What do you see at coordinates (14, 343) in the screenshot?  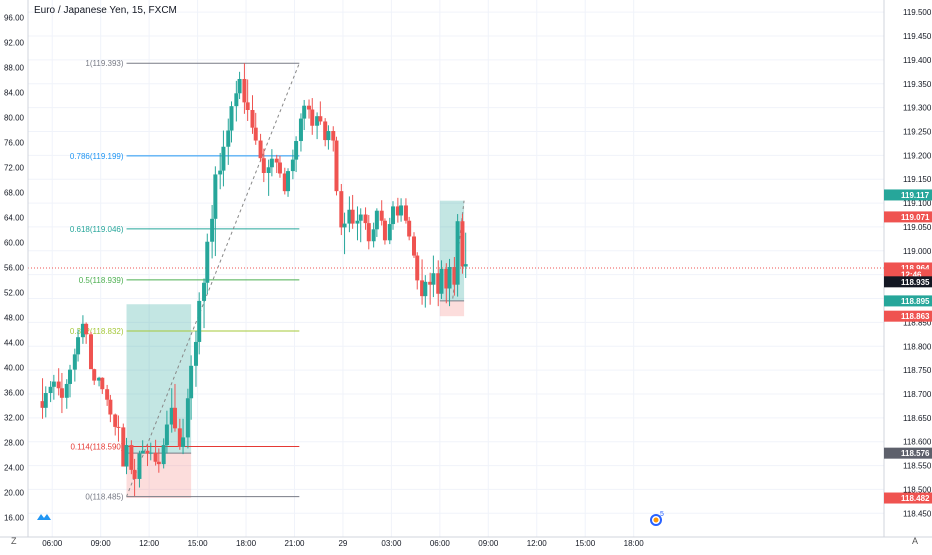 I see `left-axis-tick-label: 44.00` at bounding box center [14, 343].